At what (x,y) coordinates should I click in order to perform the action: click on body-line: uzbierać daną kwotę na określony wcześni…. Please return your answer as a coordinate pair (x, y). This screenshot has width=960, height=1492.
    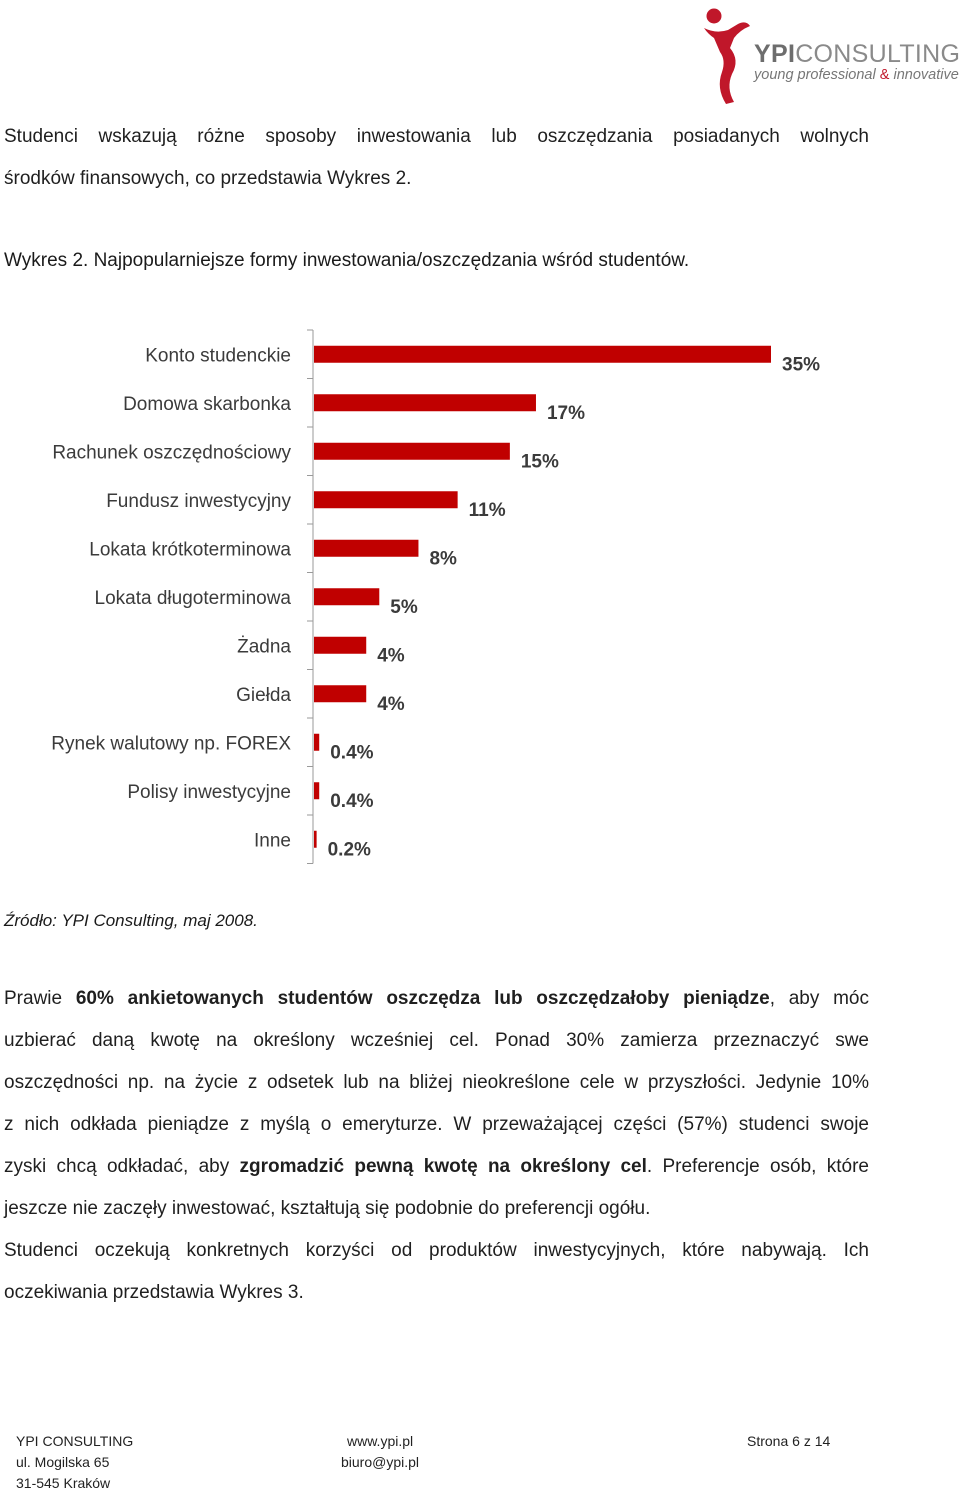
    Looking at the image, I should click on (436, 1040).